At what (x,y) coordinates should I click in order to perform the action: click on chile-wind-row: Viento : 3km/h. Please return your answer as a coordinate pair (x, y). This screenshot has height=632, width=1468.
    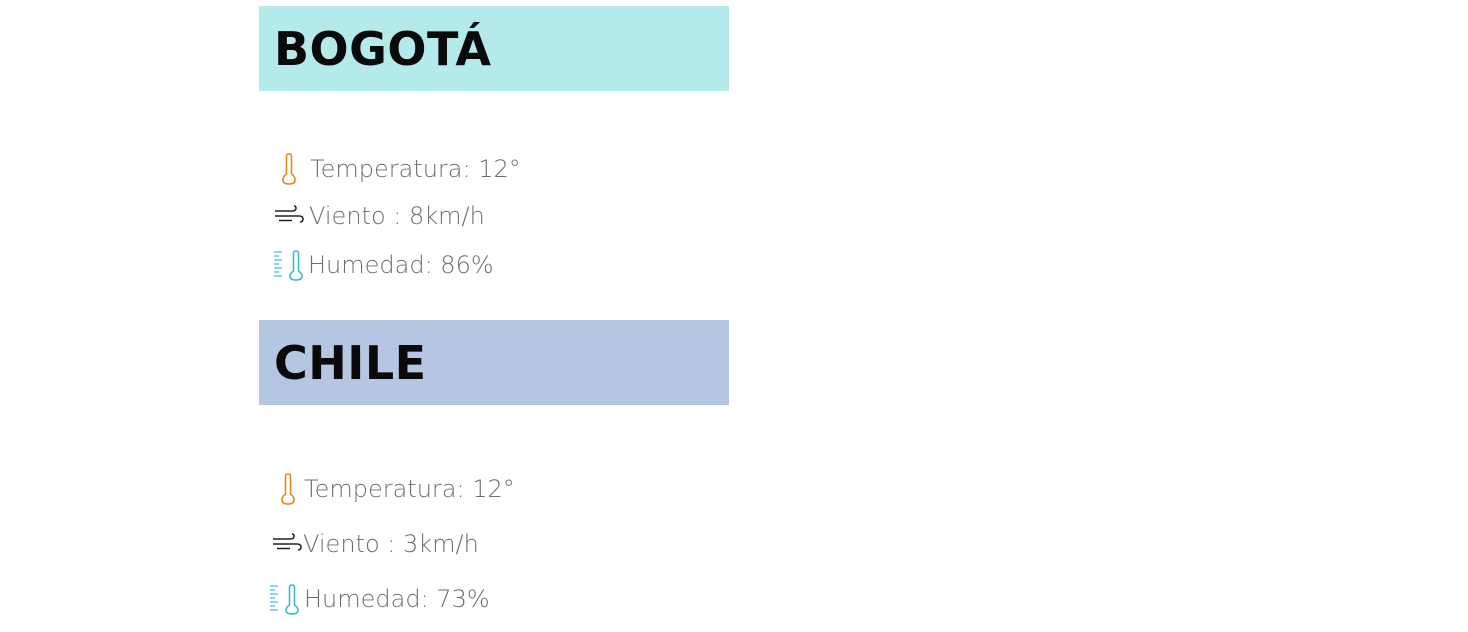
    Looking at the image, I should click on (375, 544).